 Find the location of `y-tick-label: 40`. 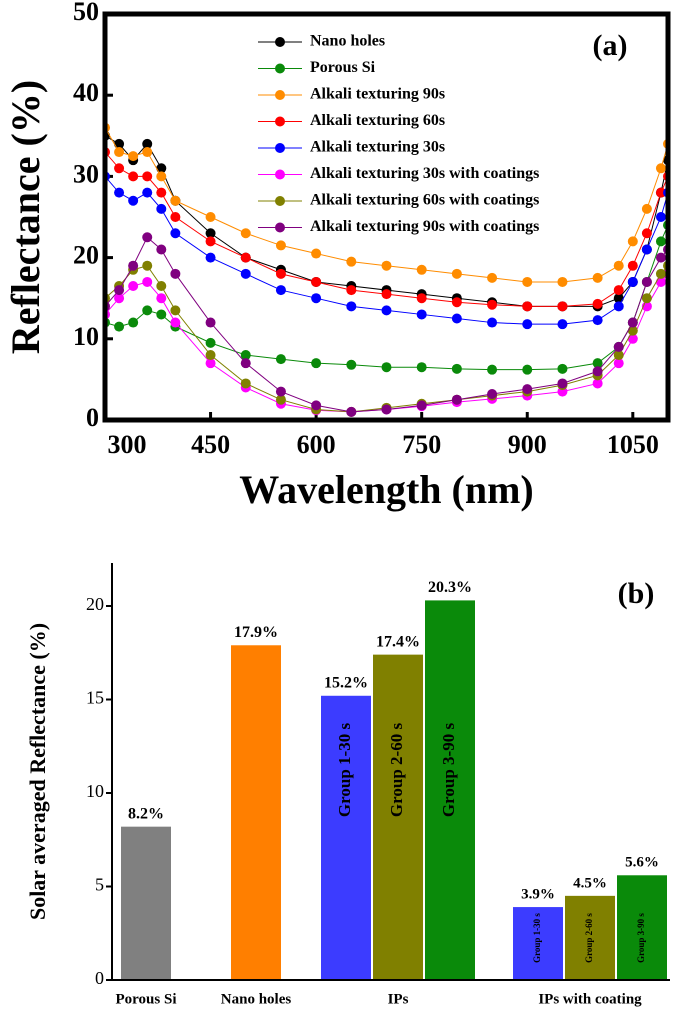

y-tick-label: 40 is located at coordinates (86, 92).